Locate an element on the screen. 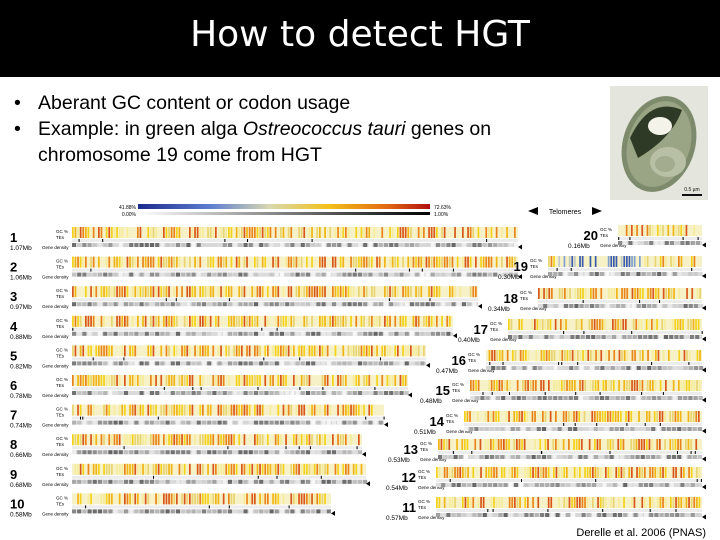 This screenshot has width=720, height=540. telomere-right-arrow-icon is located at coordinates (597, 211).